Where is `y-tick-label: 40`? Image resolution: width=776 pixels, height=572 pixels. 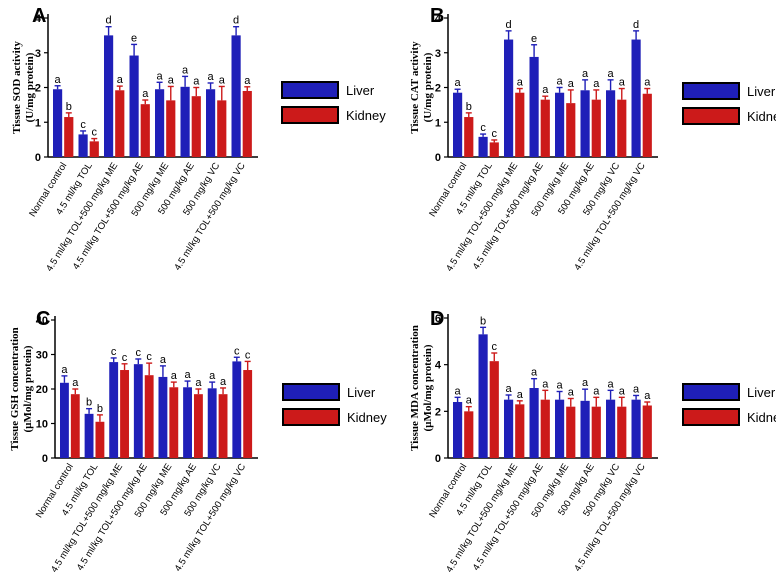
y-tick-label: 40 is located at coordinates (42, 321).